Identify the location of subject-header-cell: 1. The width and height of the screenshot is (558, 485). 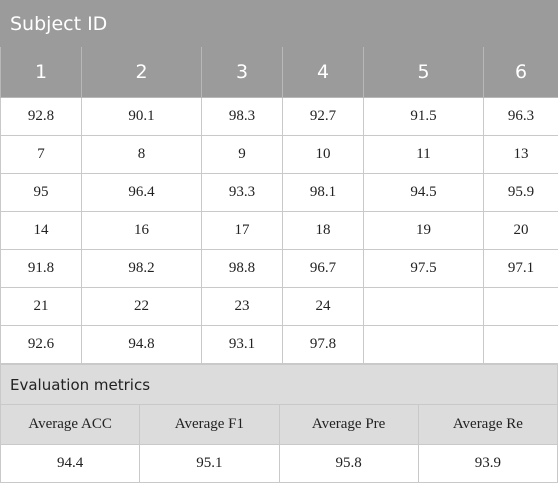
(41, 72).